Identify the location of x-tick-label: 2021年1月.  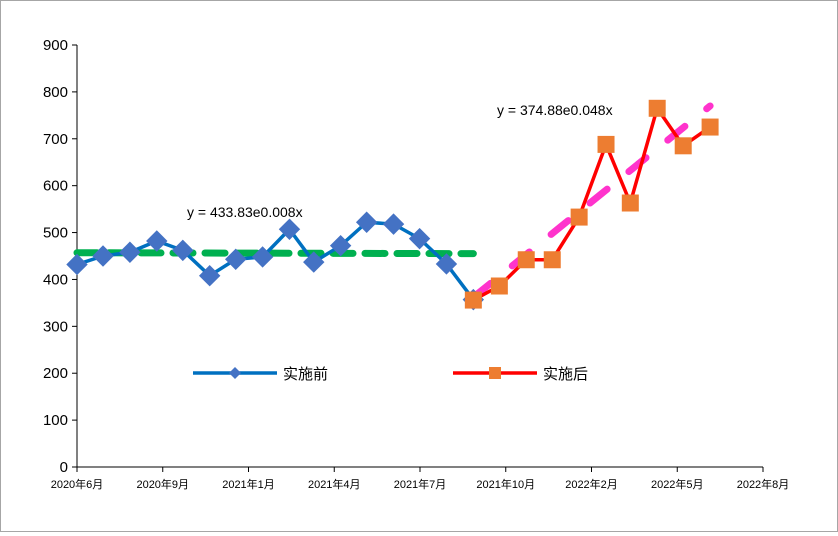
(248, 484).